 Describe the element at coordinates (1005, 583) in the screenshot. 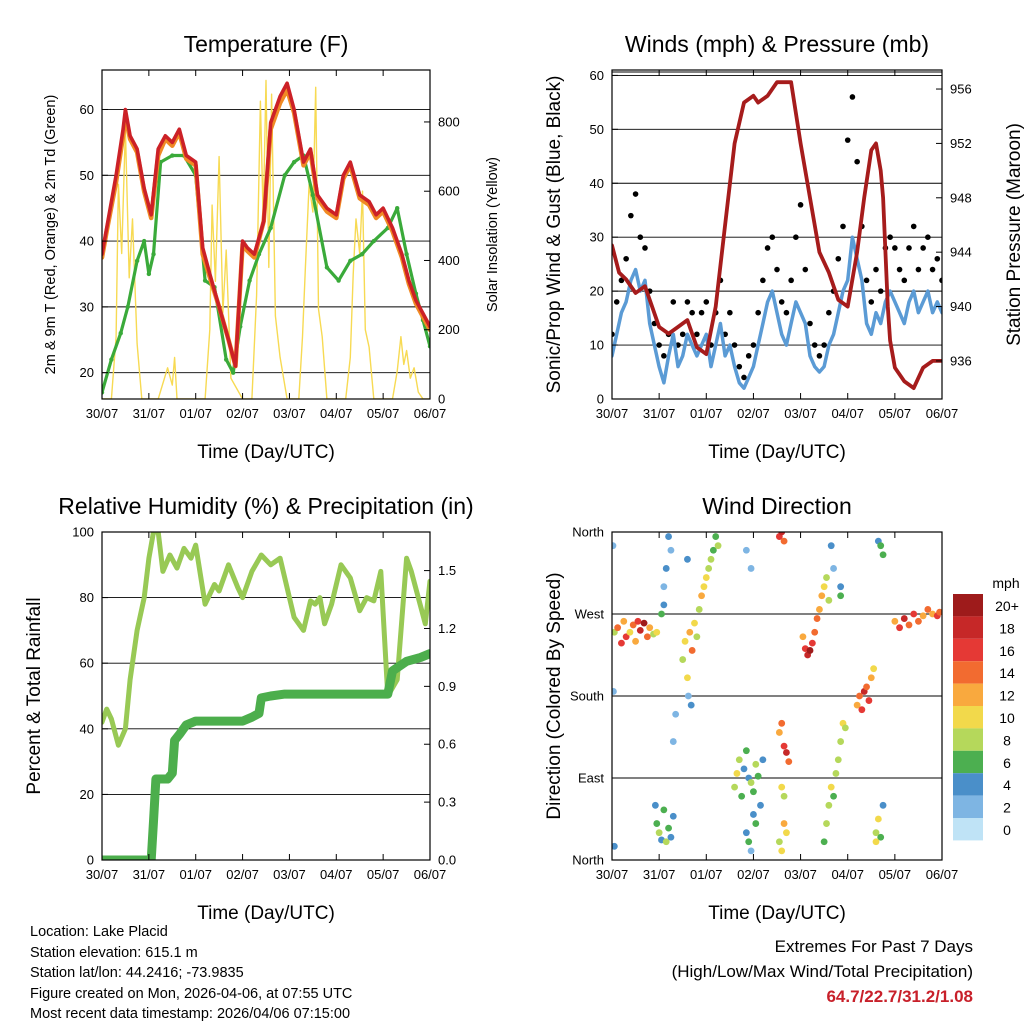

I see `colorbar-title: mph` at that location.